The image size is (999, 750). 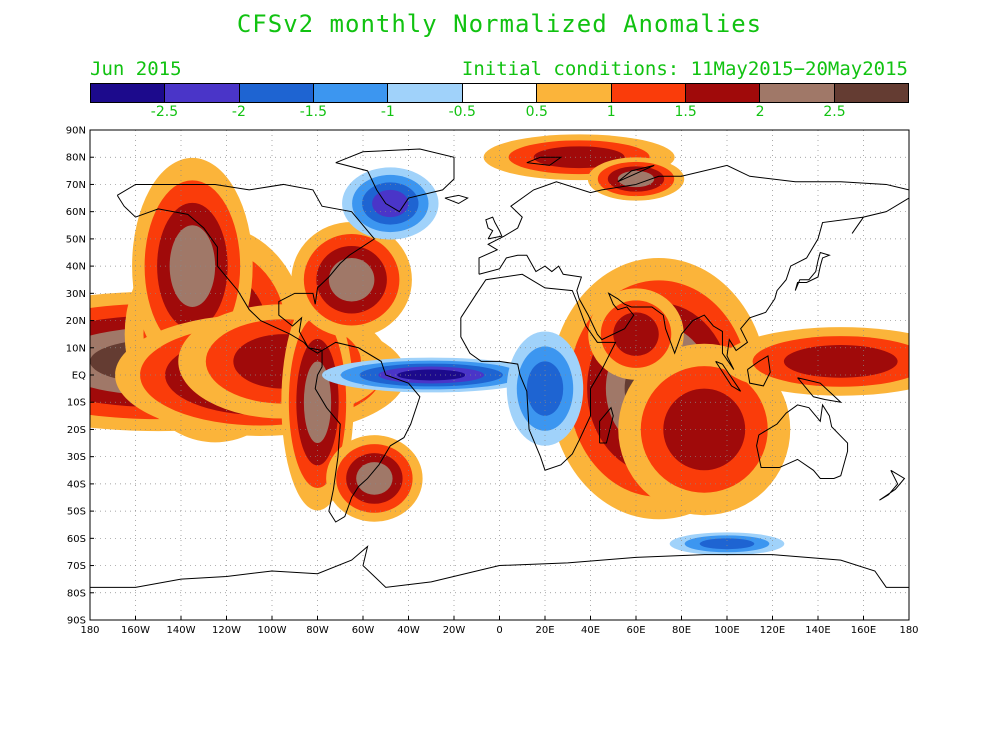 What do you see at coordinates (499, 24) in the screenshot?
I see `chart-title: CFSv2 monthly Normalized Anomalies` at bounding box center [499, 24].